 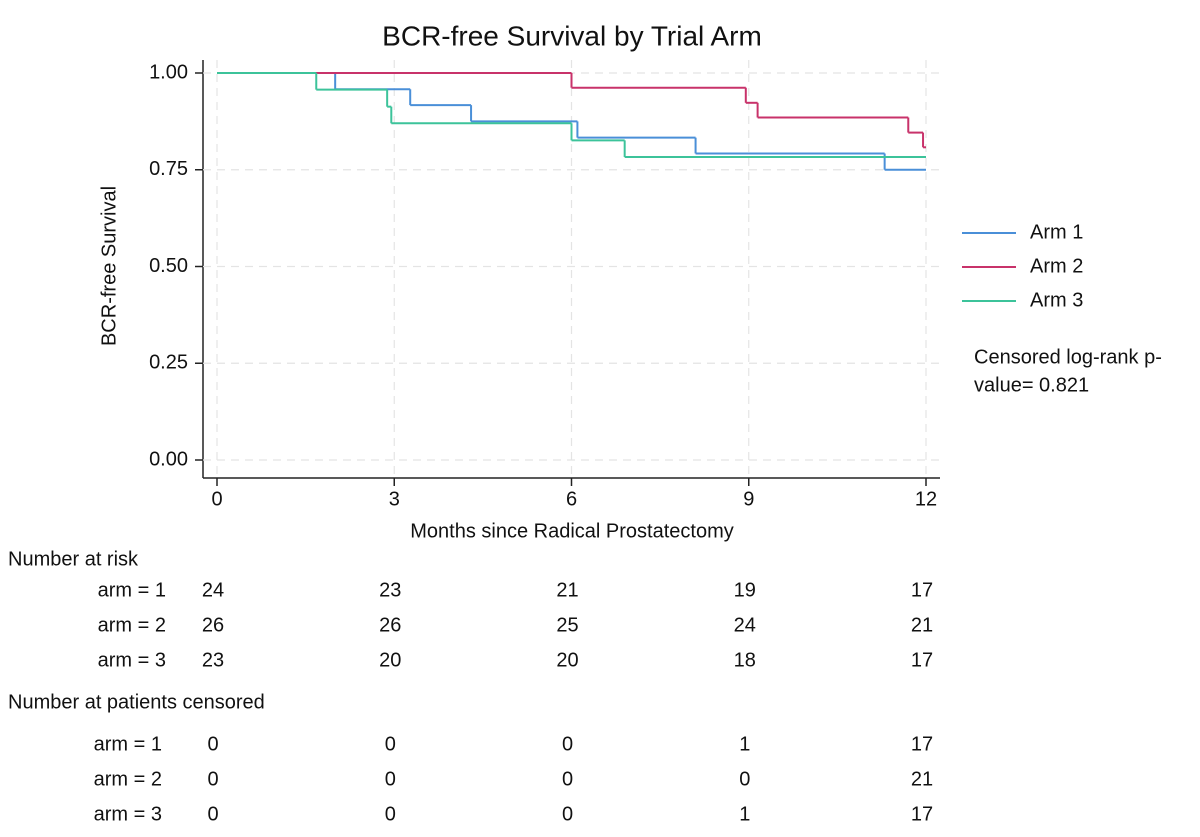 What do you see at coordinates (1068, 357) in the screenshot?
I see `annotation: Censored log-rank p-` at bounding box center [1068, 357].